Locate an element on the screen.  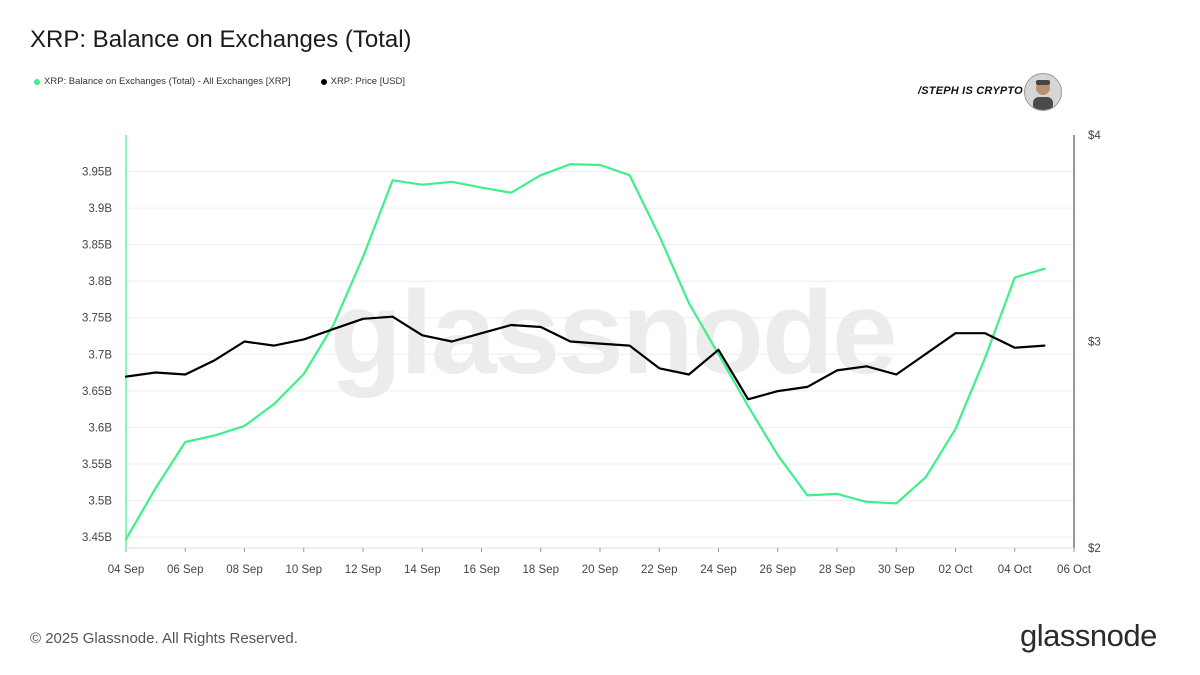
y-tick-label-left: 3.65B is located at coordinates (97, 392).